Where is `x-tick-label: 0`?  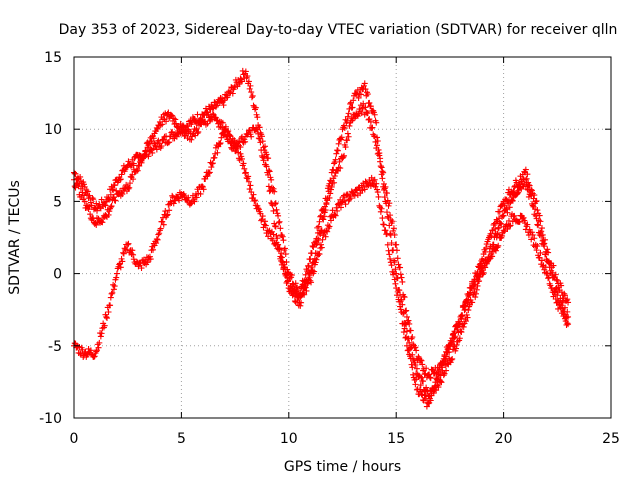 x-tick-label: 0 is located at coordinates (74, 439).